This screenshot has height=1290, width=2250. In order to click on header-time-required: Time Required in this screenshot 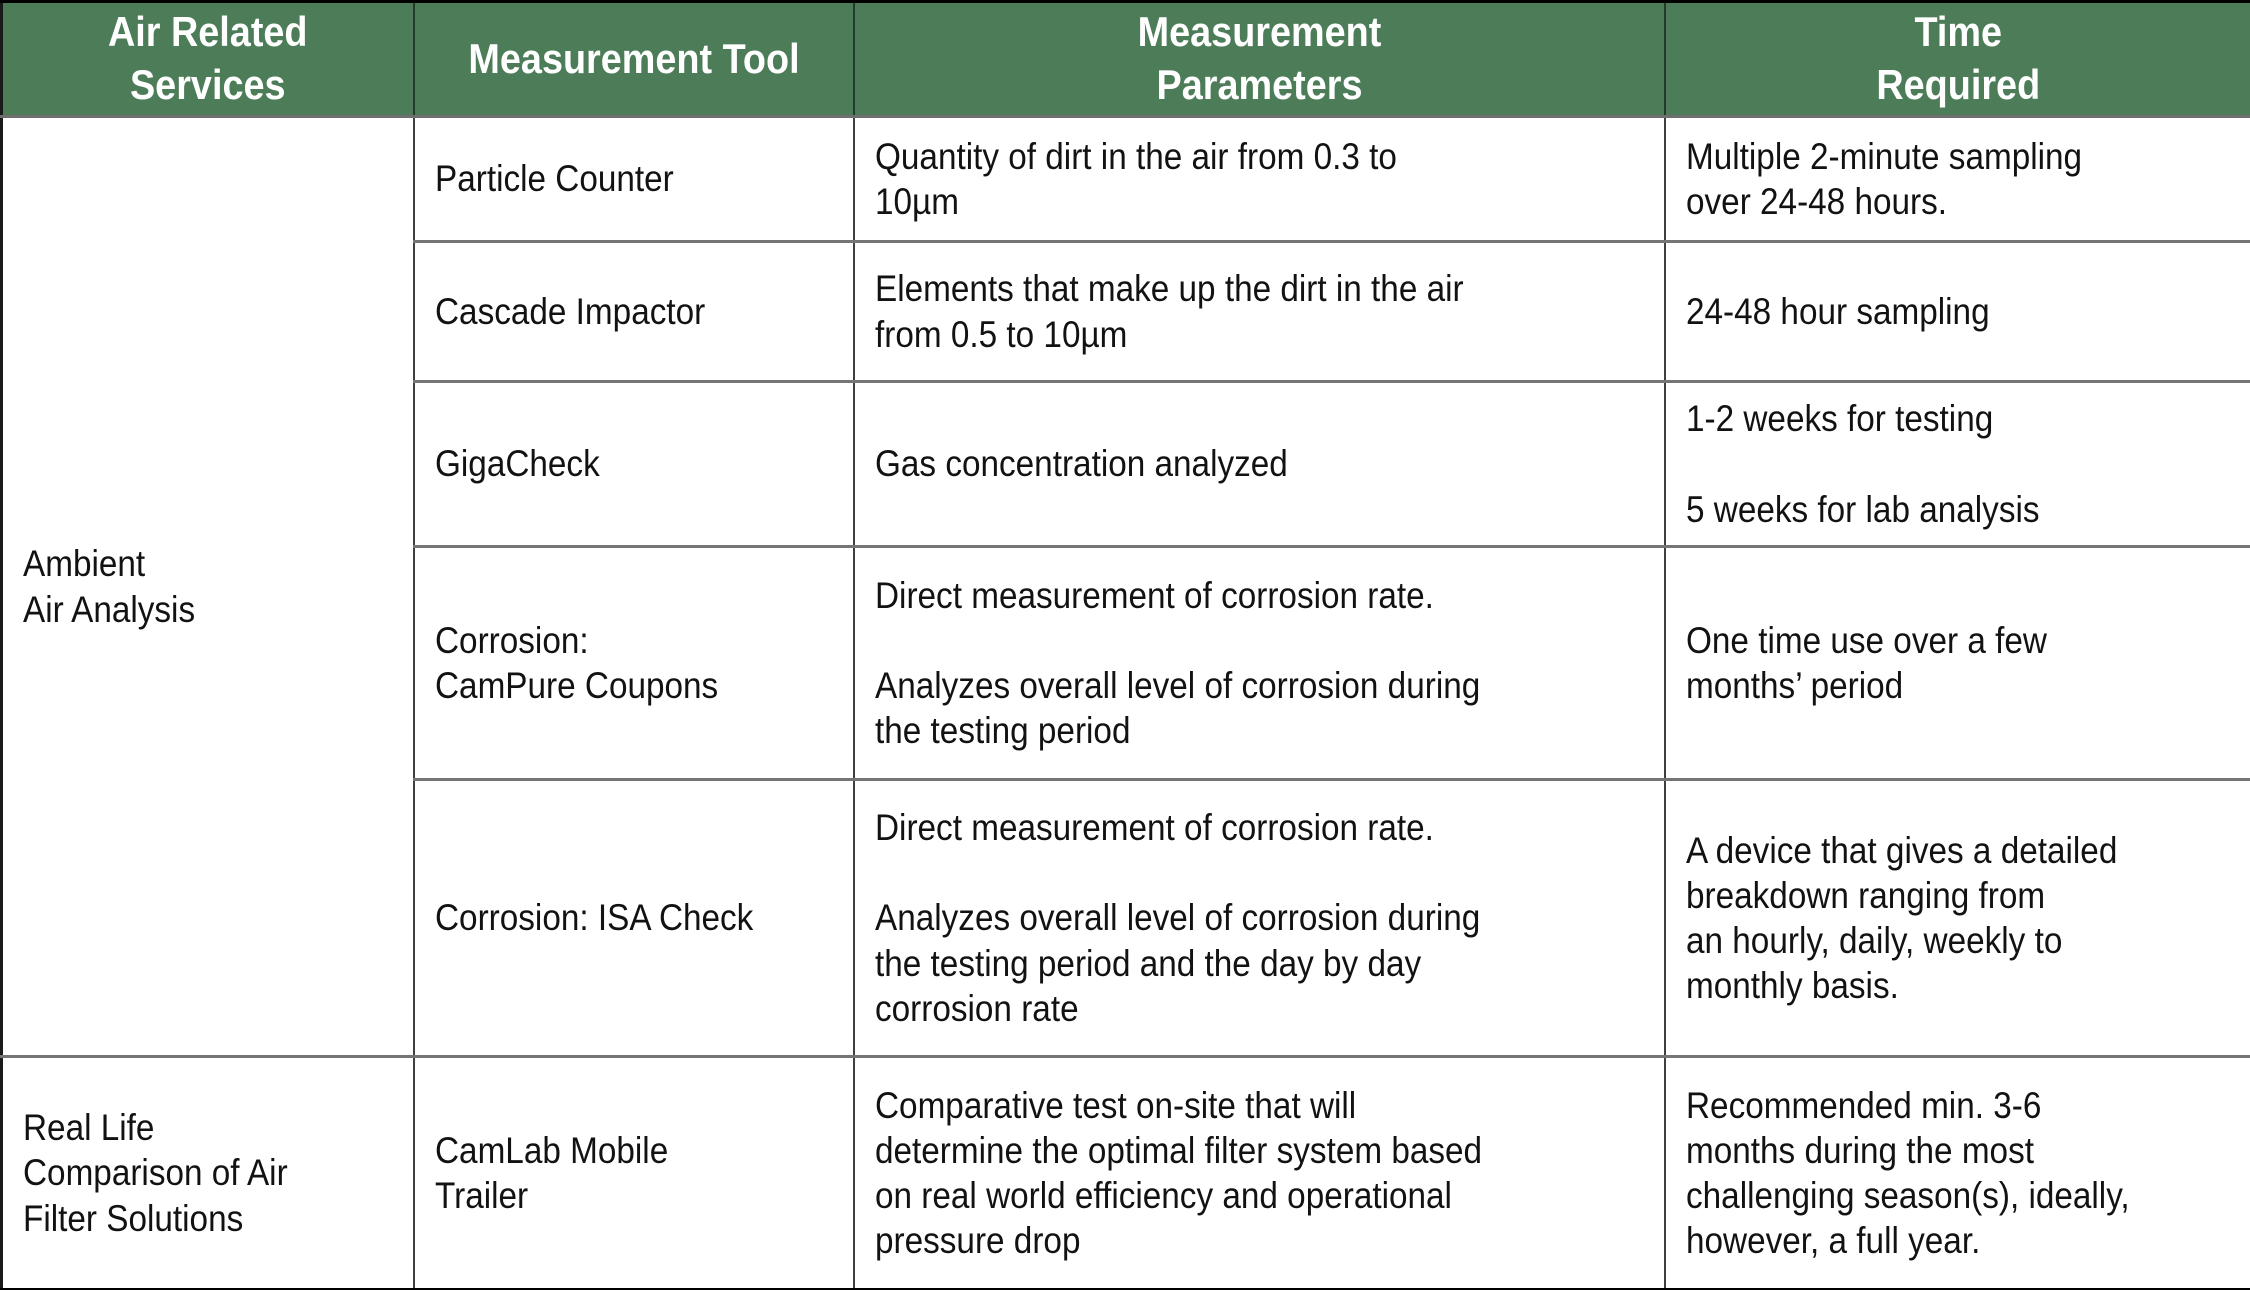, I will do `click(1956, 59)`.